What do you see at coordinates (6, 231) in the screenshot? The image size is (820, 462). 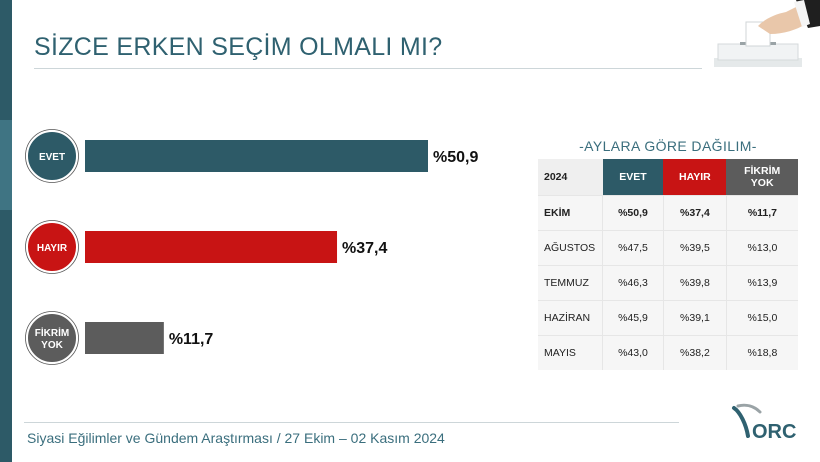 I see `left-sidebar-stripe` at bounding box center [6, 231].